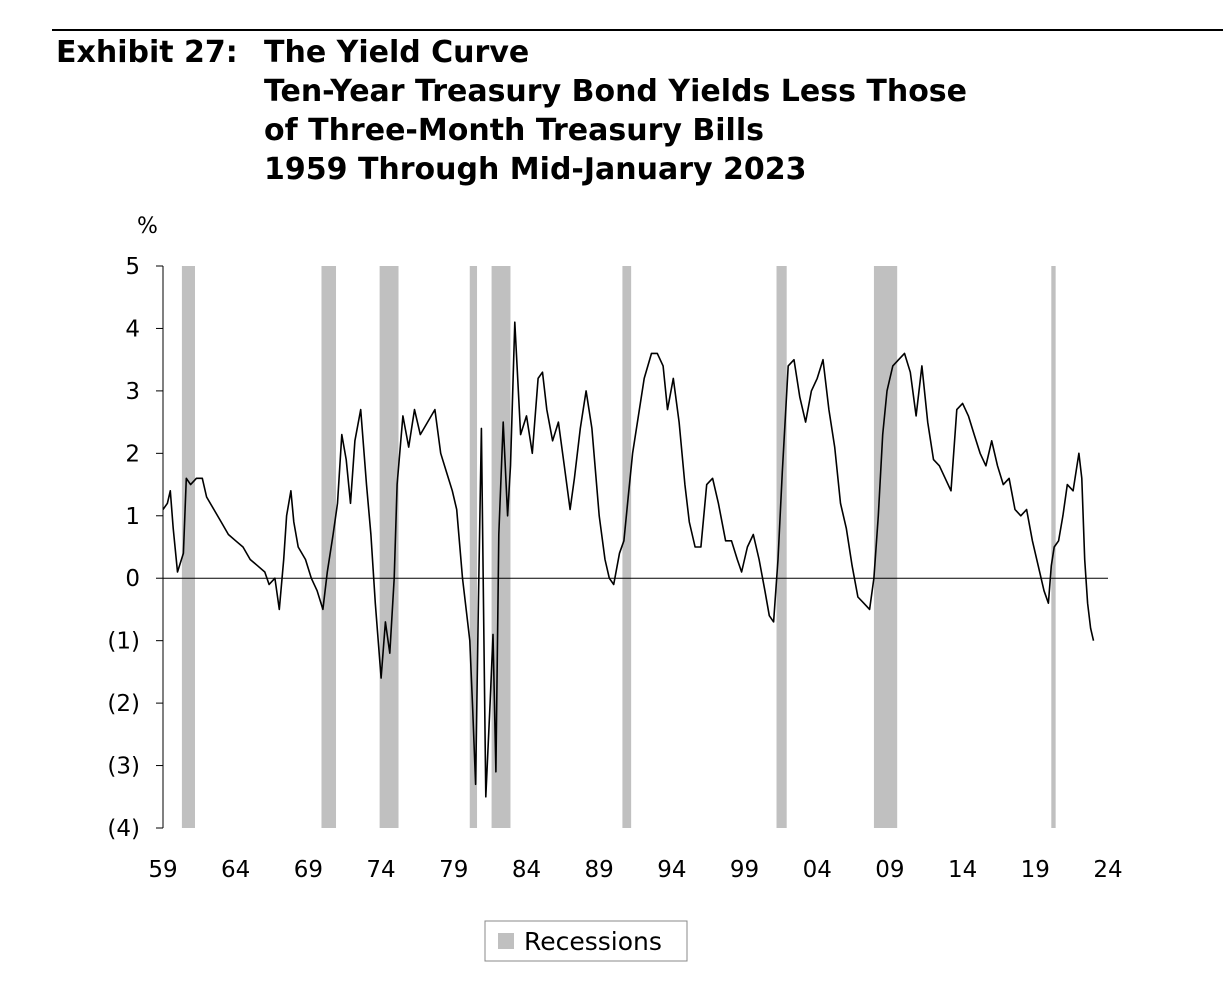  Describe the element at coordinates (535, 169) in the screenshot. I see `title-line-4: 1959 Through Mid-January 2023` at that location.